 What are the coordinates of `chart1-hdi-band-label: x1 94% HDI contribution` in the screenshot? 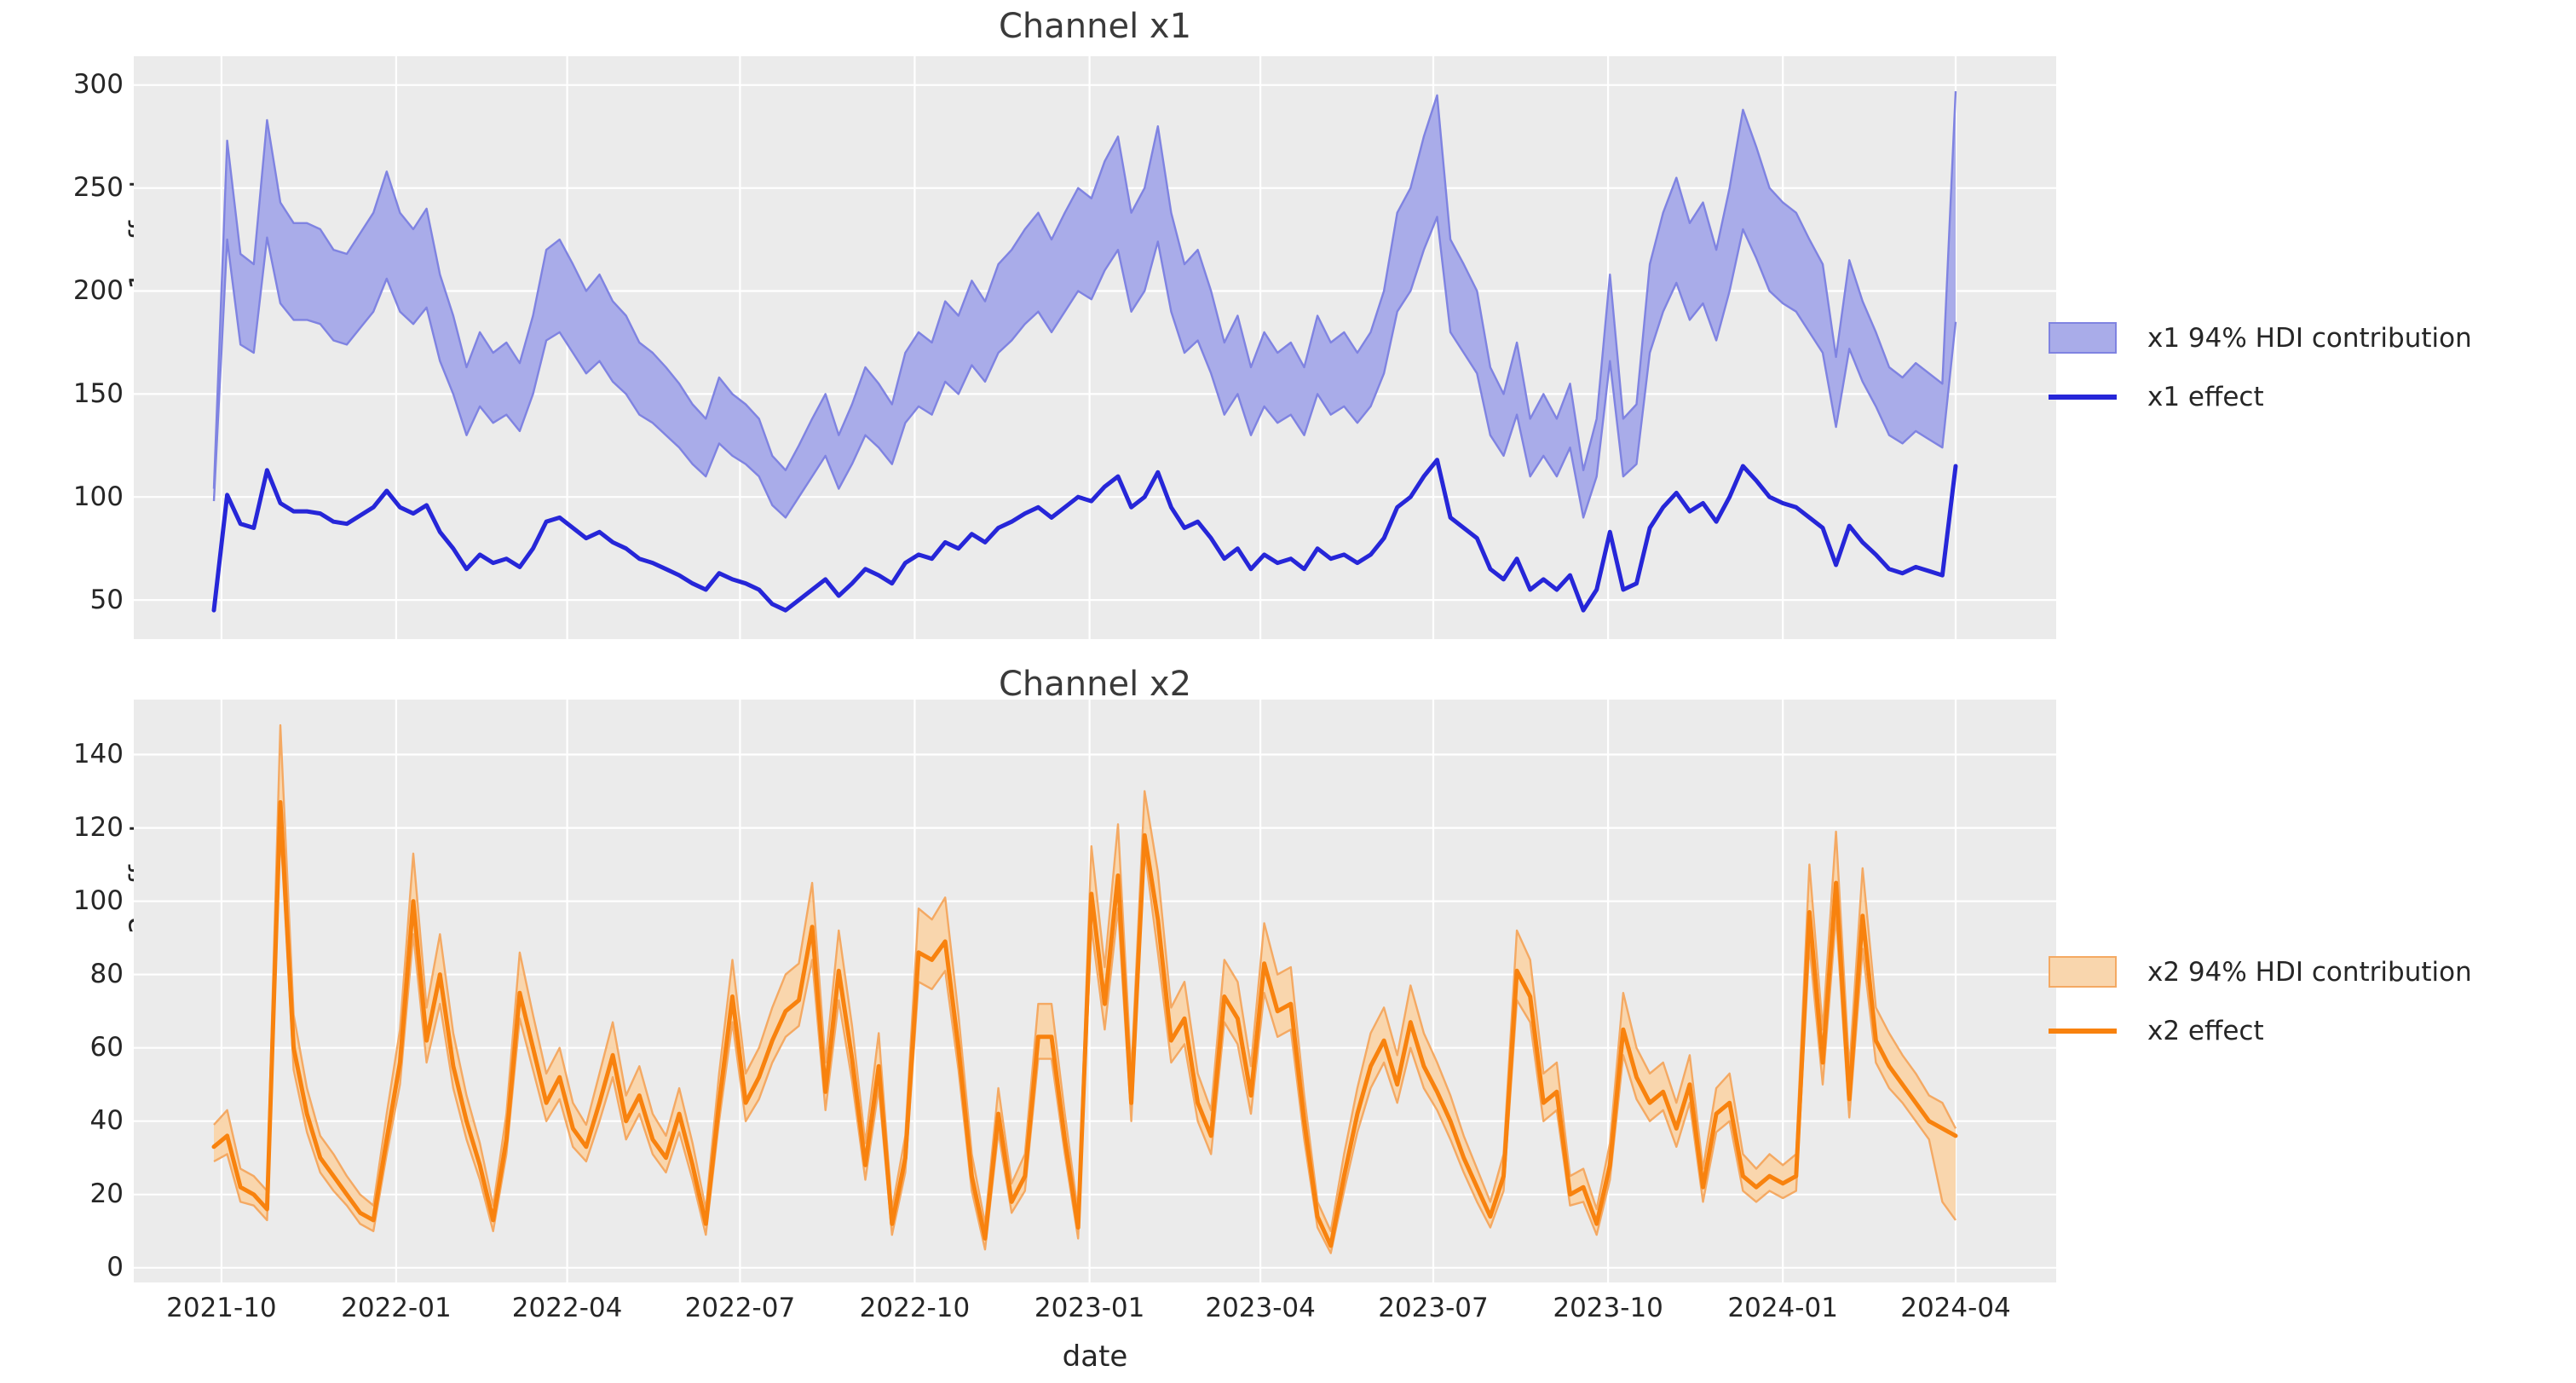 It's located at (2309, 338).